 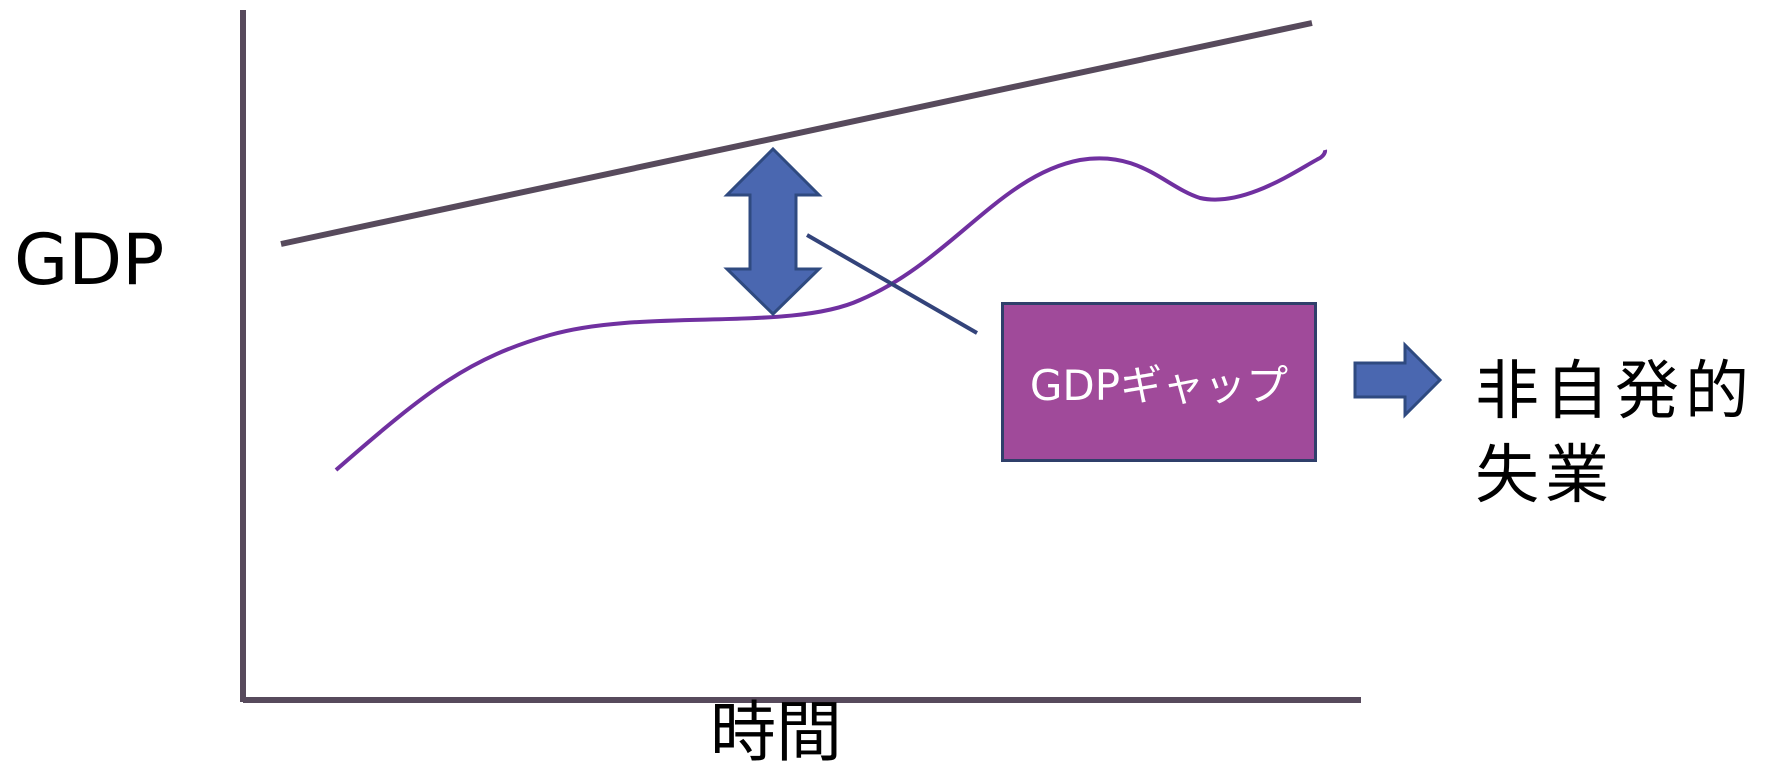 I want to click on gap-connector-line, so click(x=892, y=284).